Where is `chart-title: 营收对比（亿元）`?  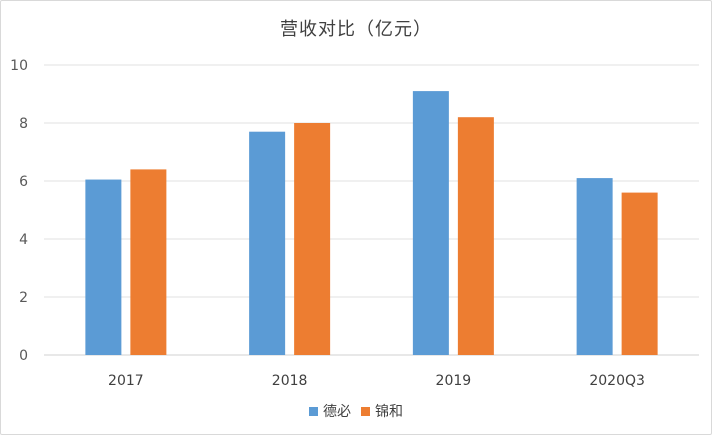
chart-title: 营收对比（亿元） is located at coordinates (356, 29).